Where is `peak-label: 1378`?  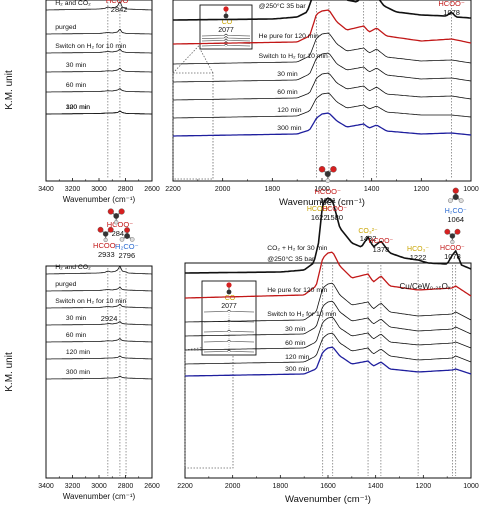 peak-label: 1378 is located at coordinates (381, 249).